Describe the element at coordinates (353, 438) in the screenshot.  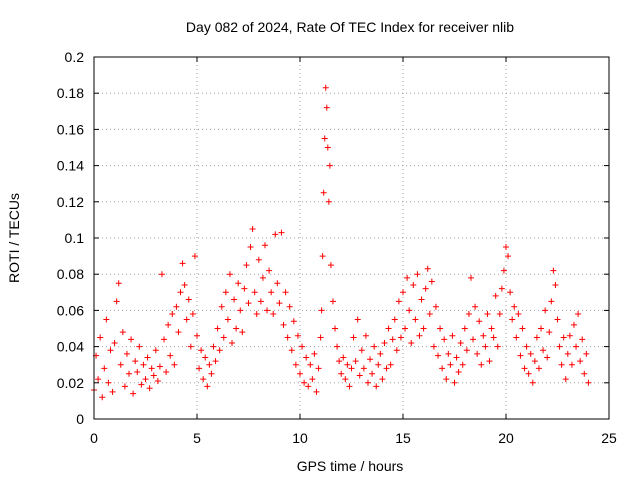
I see `x-tick-labels: 0 5 10 15 20 25` at that location.